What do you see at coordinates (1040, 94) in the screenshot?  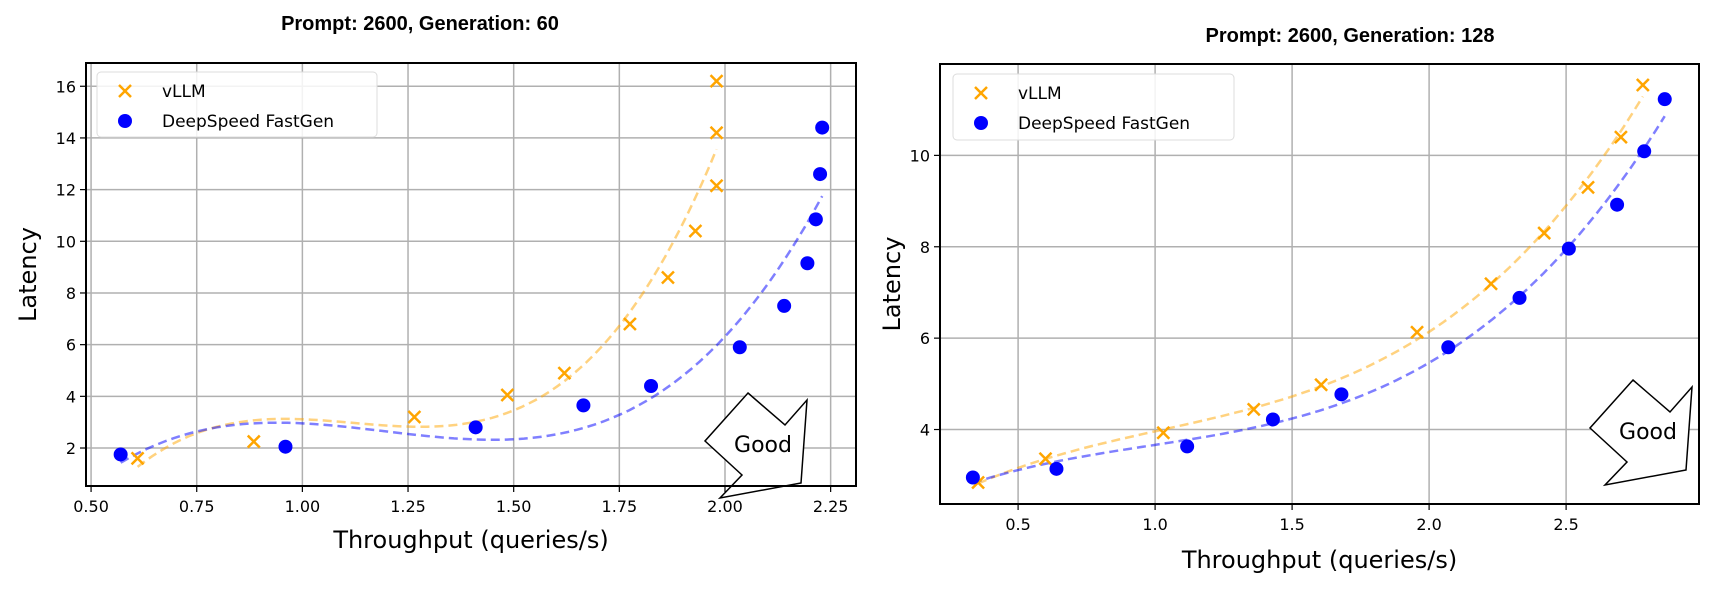 I see `legend-label: vLLM` at bounding box center [1040, 94].